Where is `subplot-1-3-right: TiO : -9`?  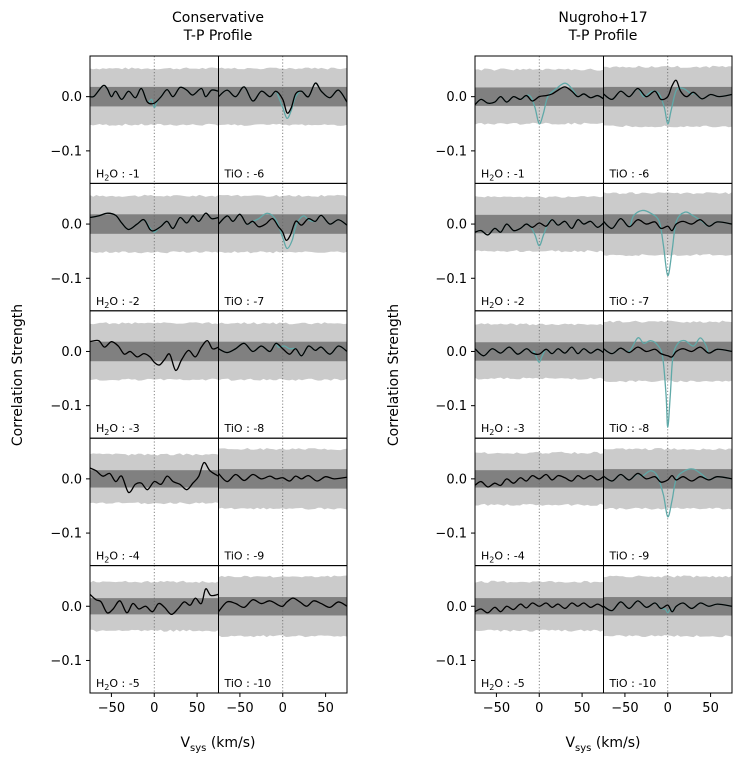
subplot-1-3-right: TiO : -9 is located at coordinates (668, 502).